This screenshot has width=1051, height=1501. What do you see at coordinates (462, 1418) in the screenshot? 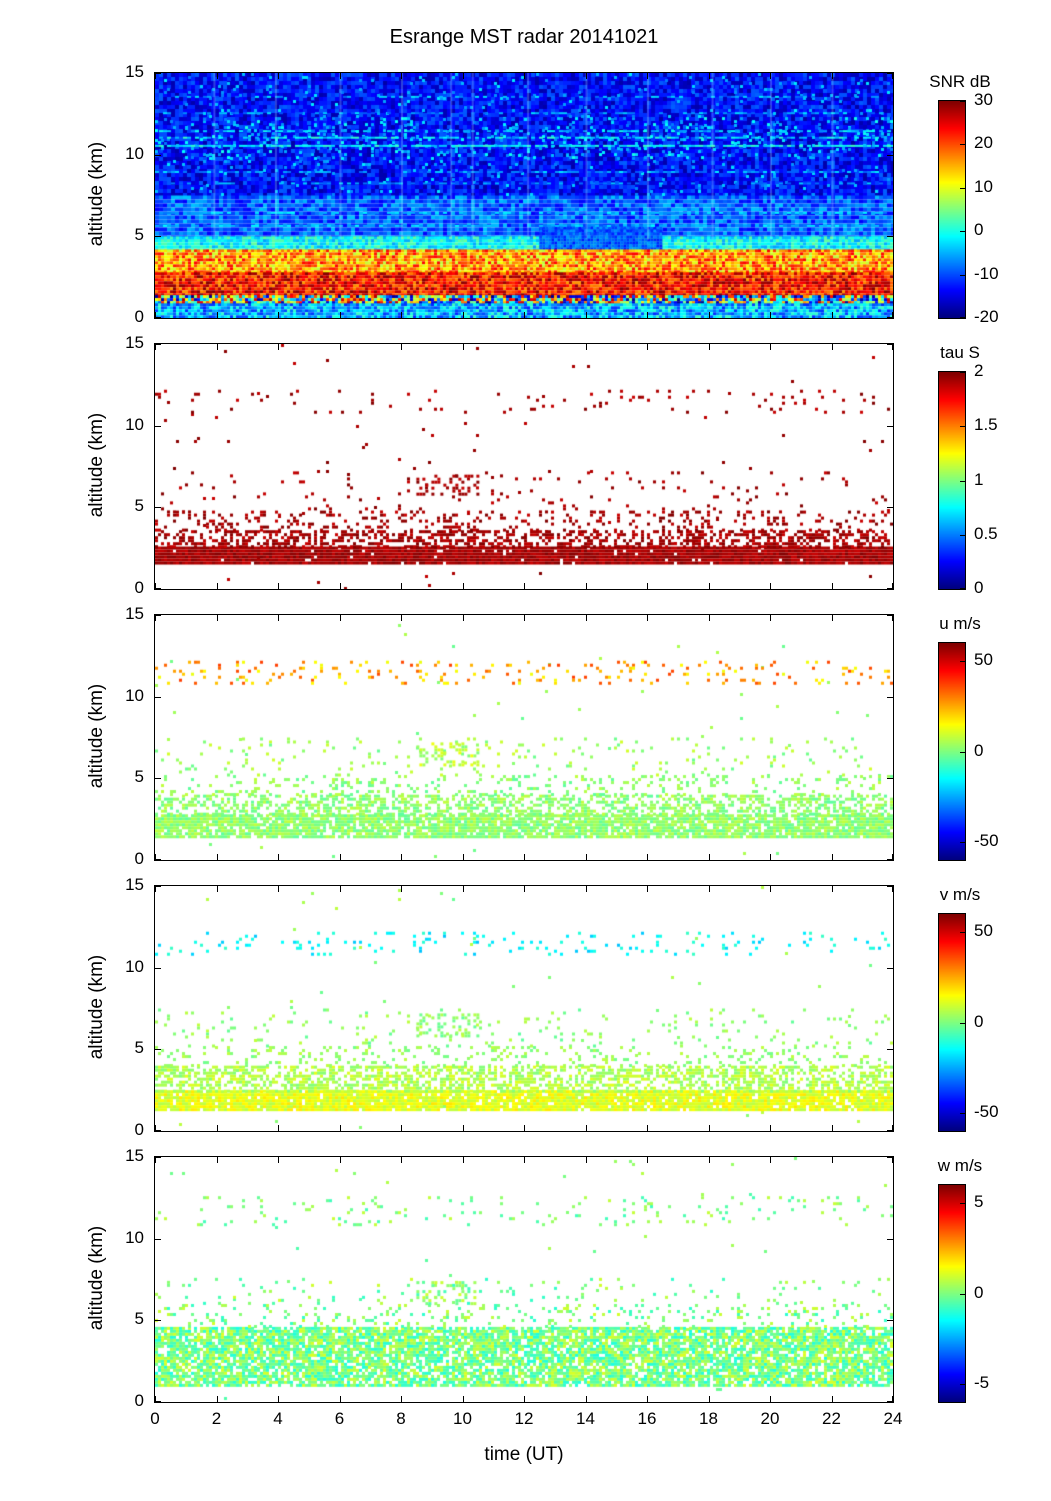
I see `x-tick-label: 10` at bounding box center [462, 1418].